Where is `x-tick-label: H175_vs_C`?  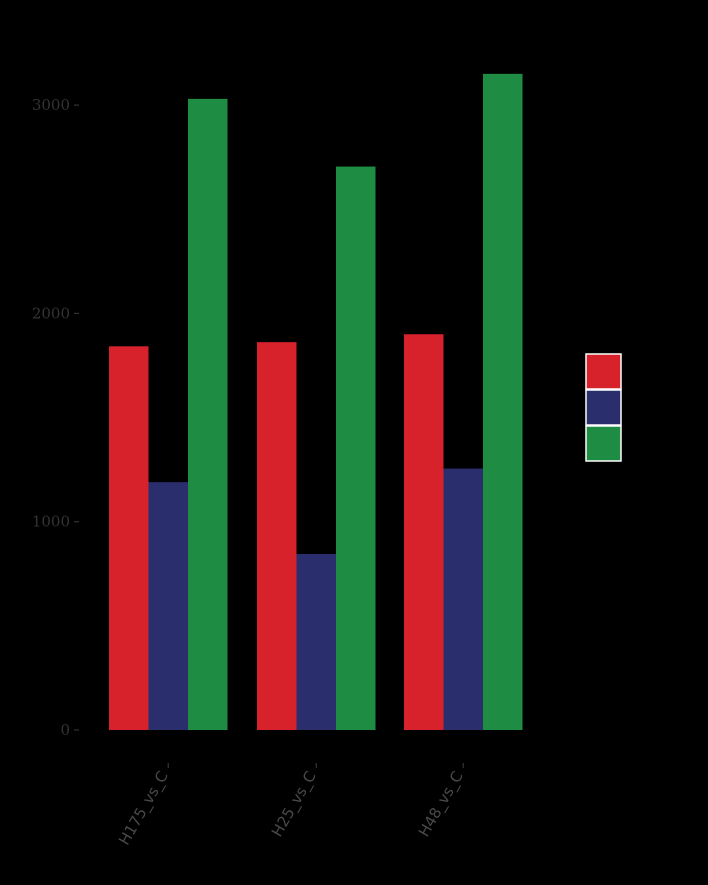
x-tick-label: H175_vs_C is located at coordinates (143, 808).